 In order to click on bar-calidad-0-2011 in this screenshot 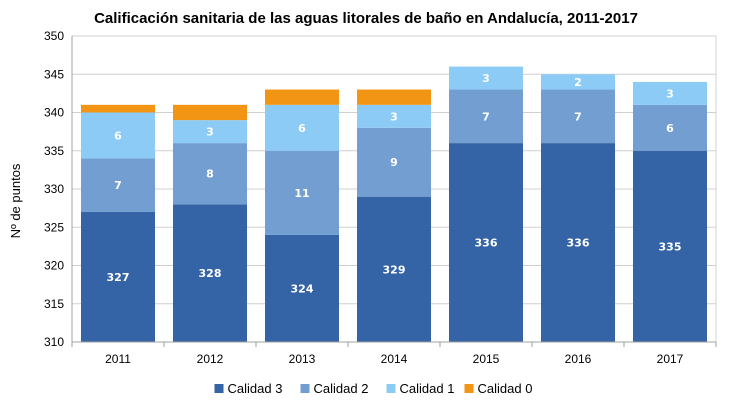, I will do `click(118, 108)`.